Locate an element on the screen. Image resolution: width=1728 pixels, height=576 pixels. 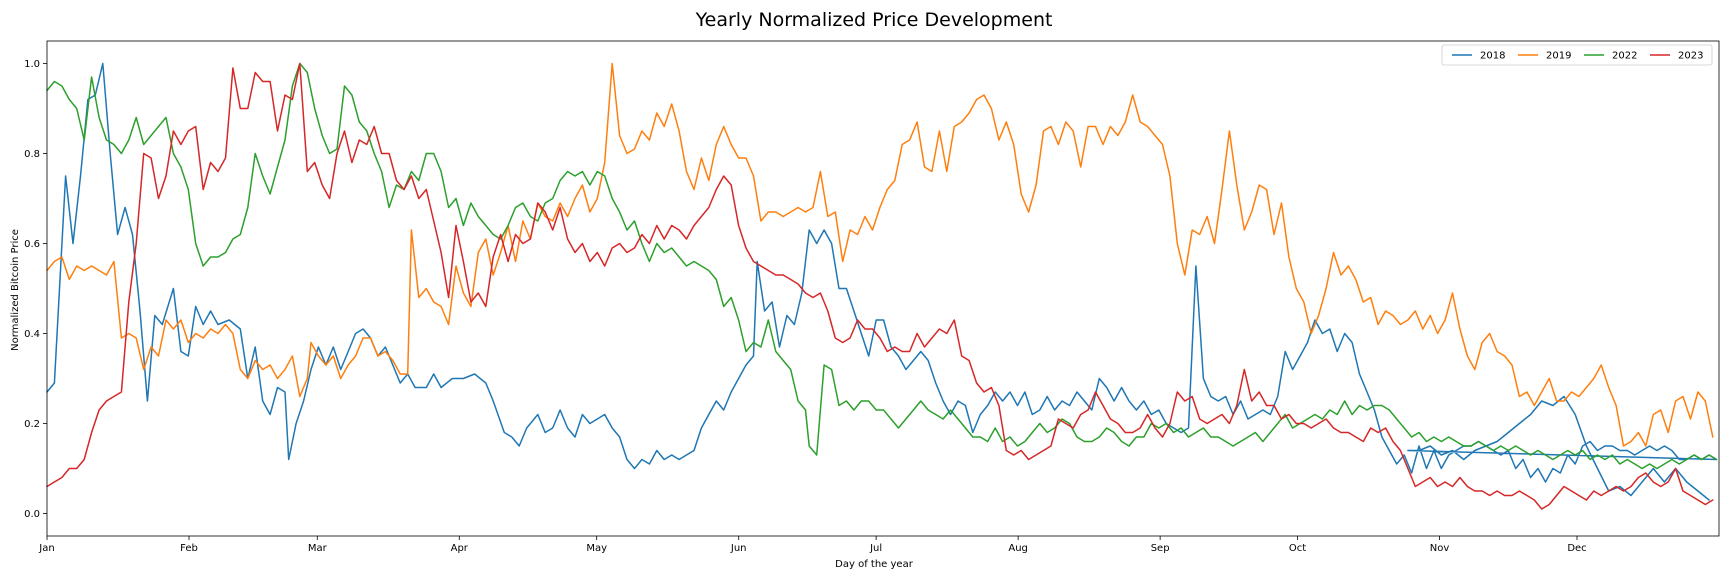
x-tick-label: Oct is located at coordinates (1297, 548).